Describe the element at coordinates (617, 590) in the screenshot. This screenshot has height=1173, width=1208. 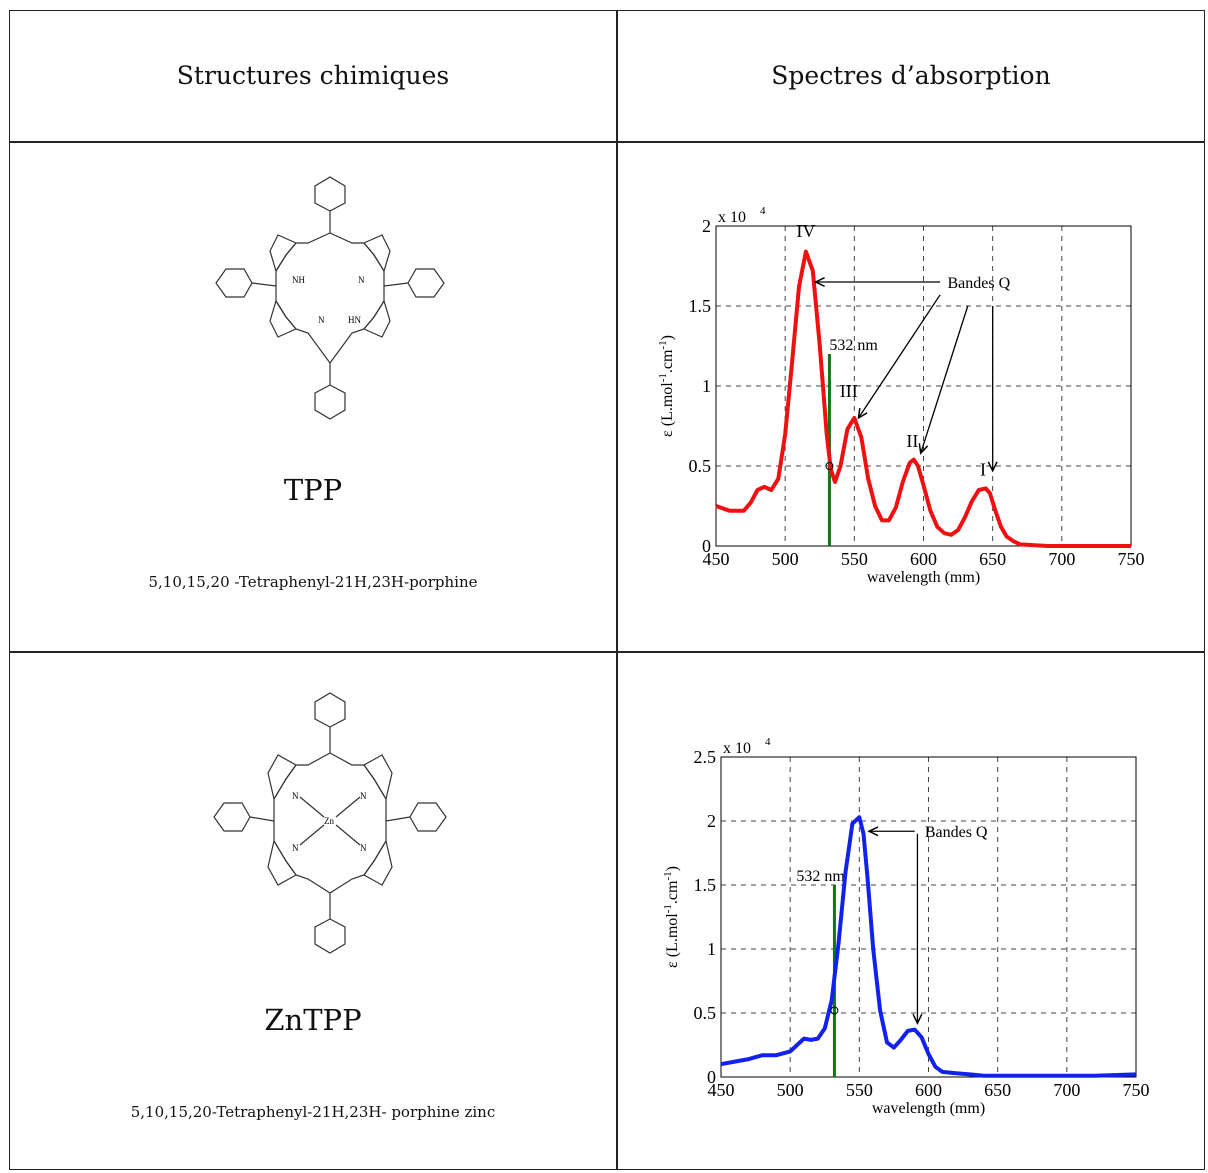
I see `column-divider` at that location.